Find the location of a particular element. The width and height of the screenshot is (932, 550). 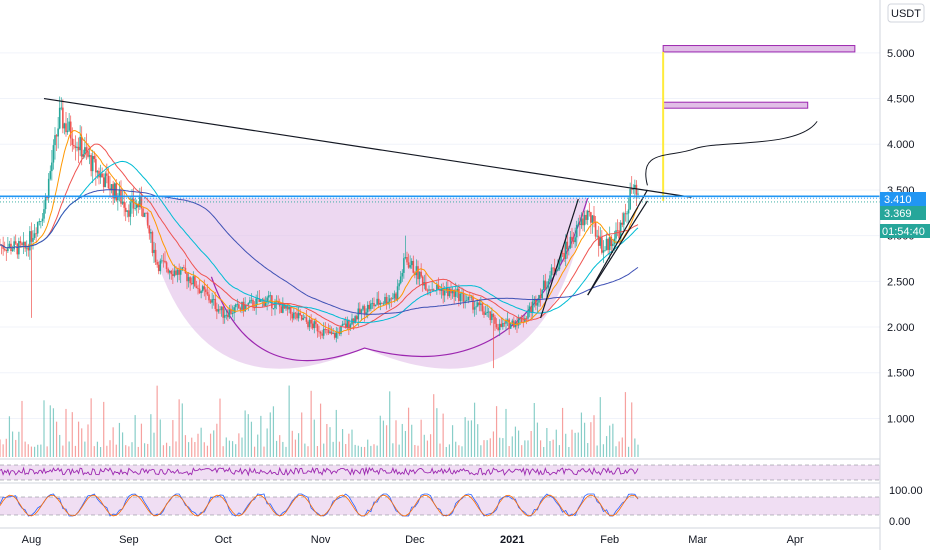

time-axis: Aug Sep Oct Nov Dec 2021 Feb Mar Apr is located at coordinates (413, 540).